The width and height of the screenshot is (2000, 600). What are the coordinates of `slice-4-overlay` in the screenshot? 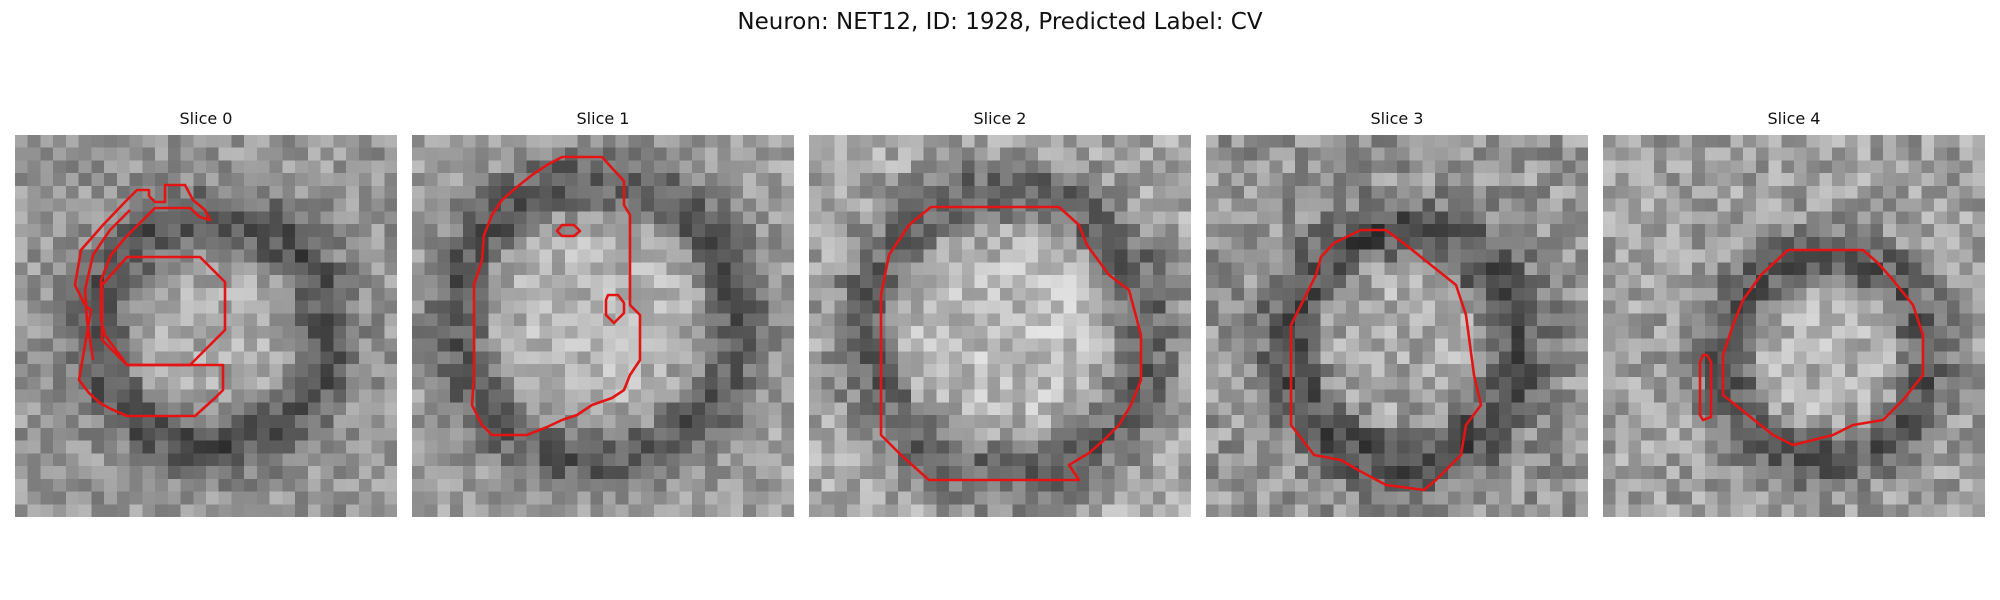 It's located at (1811, 347).